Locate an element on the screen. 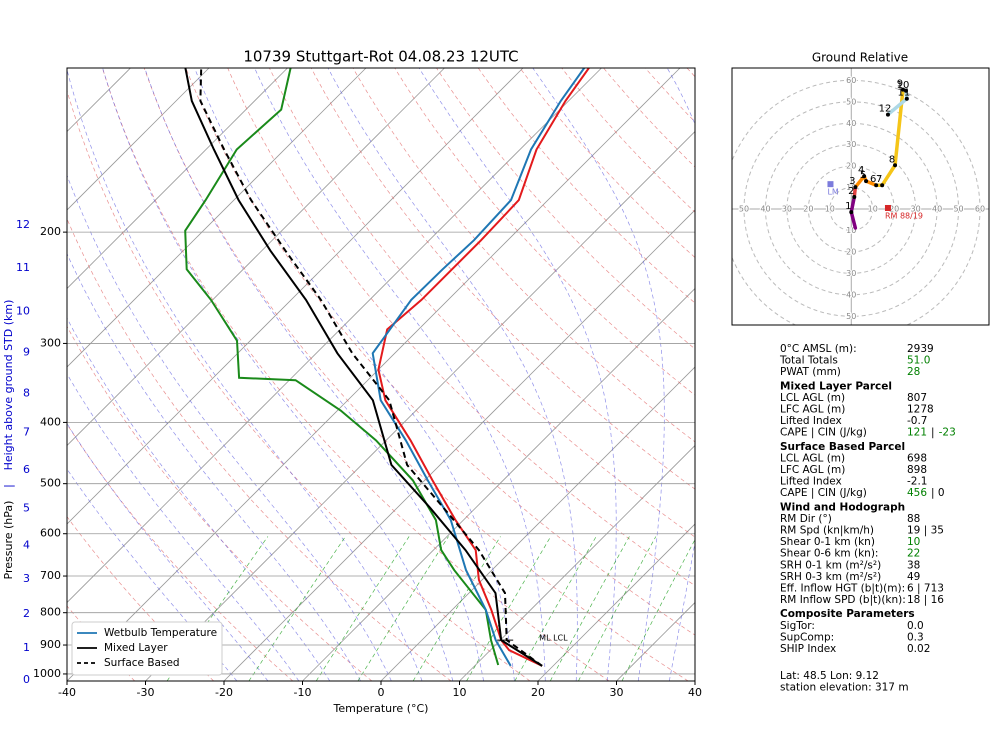 The image size is (1000, 750). info-label: Eff. Inflow HGT (b|t)(m): is located at coordinates (842, 589).